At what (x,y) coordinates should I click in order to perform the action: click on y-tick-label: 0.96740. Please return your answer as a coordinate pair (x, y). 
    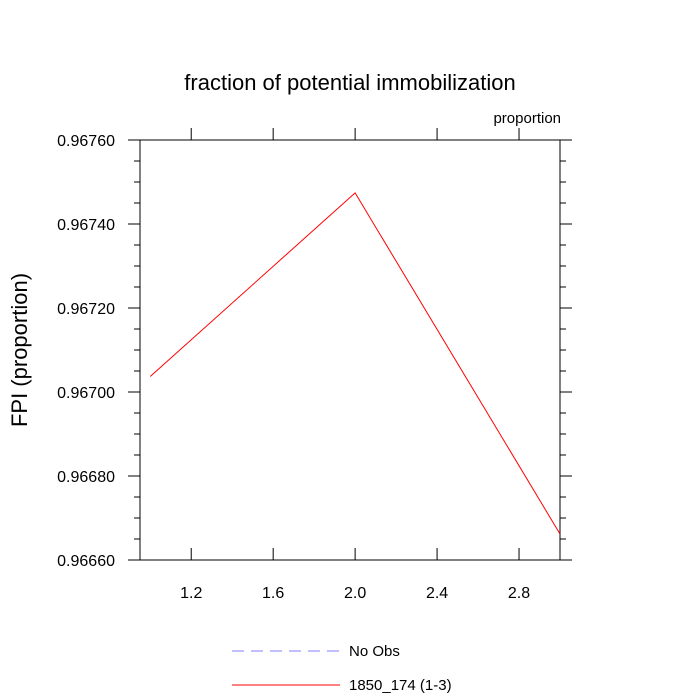
    Looking at the image, I should click on (86, 225).